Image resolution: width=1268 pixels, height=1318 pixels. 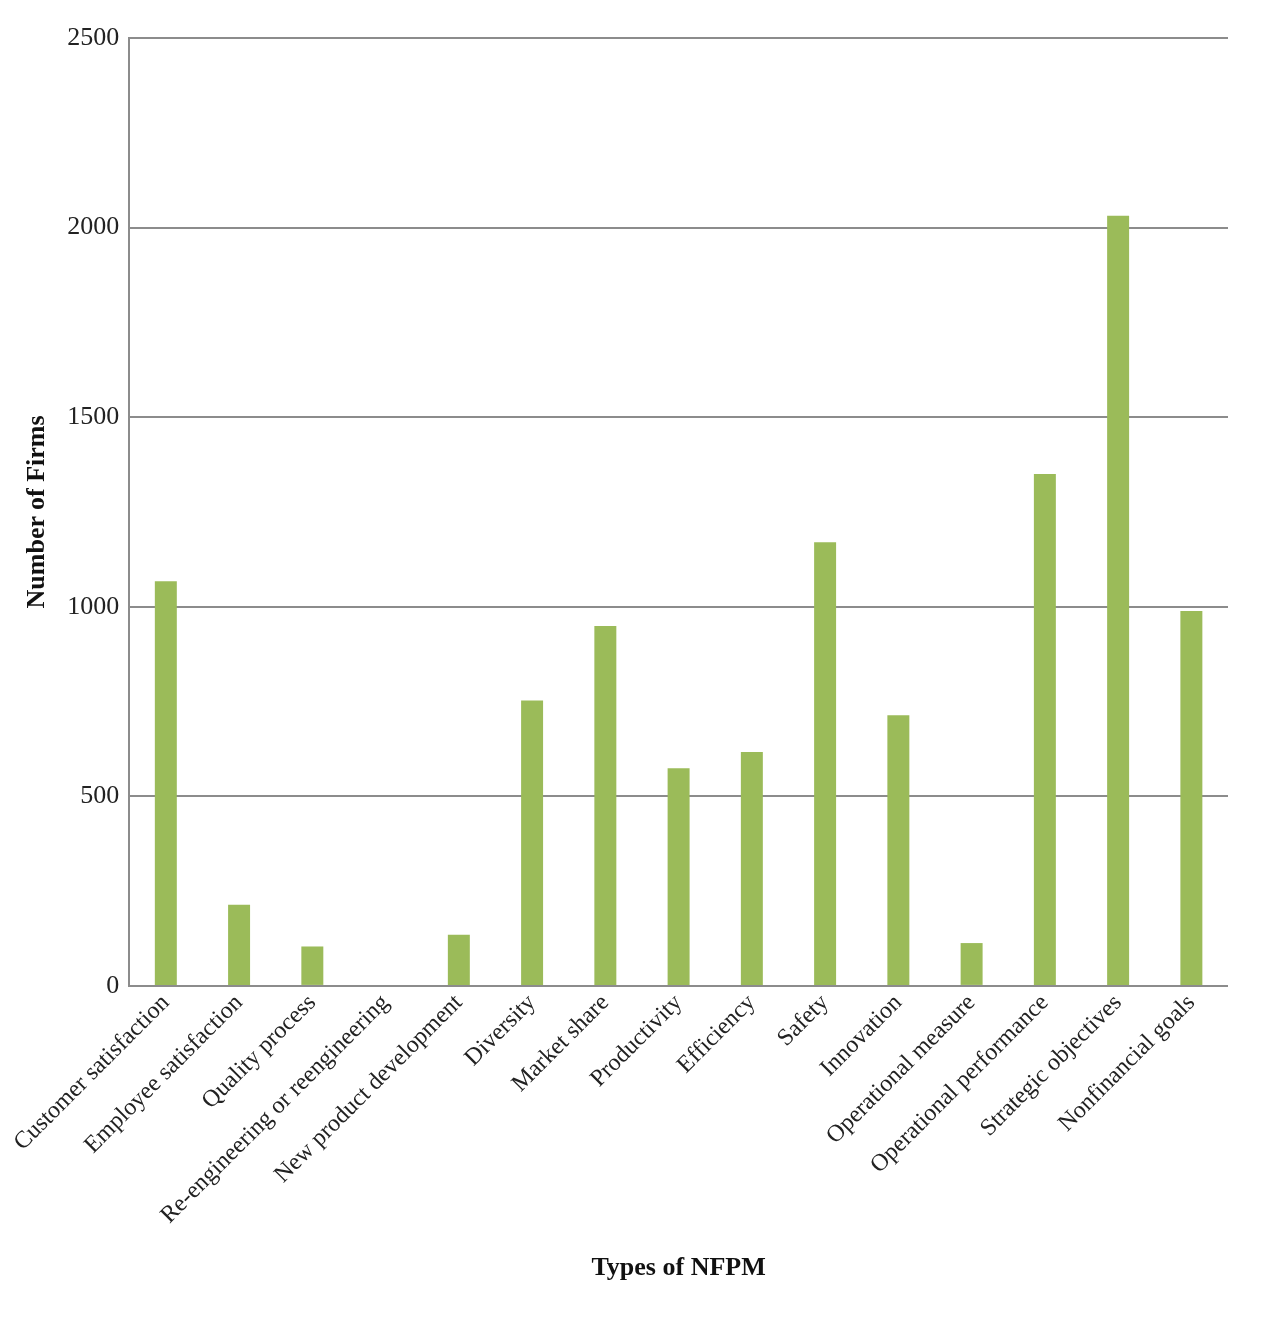 What do you see at coordinates (100, 795) in the screenshot?
I see `y-tick-label: 500` at bounding box center [100, 795].